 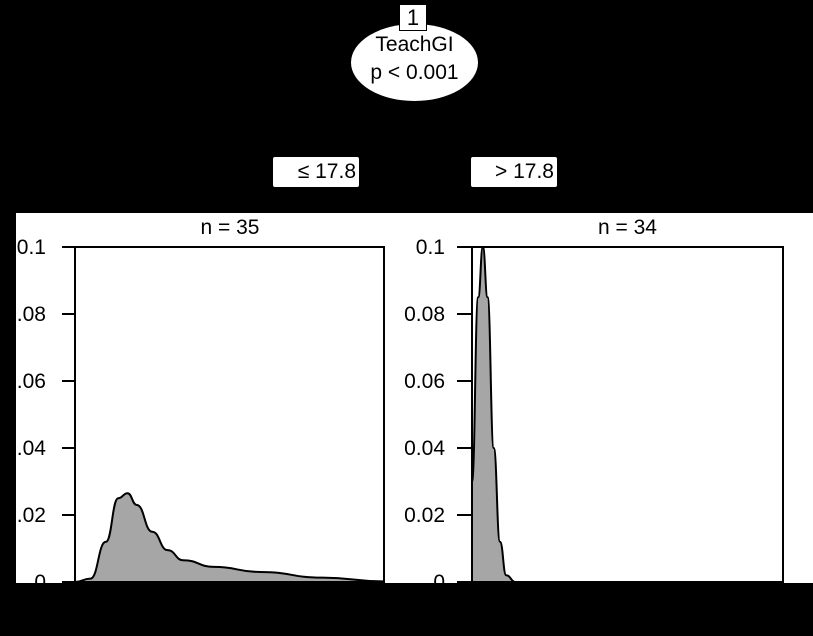 What do you see at coordinates (414, 44) in the screenshot?
I see `split-variable: TeachGI` at bounding box center [414, 44].